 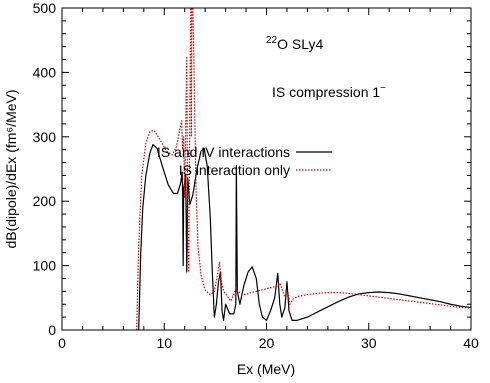 What do you see at coordinates (272, 40) in the screenshot?
I see `nucleus-mass-number: 22` at bounding box center [272, 40].